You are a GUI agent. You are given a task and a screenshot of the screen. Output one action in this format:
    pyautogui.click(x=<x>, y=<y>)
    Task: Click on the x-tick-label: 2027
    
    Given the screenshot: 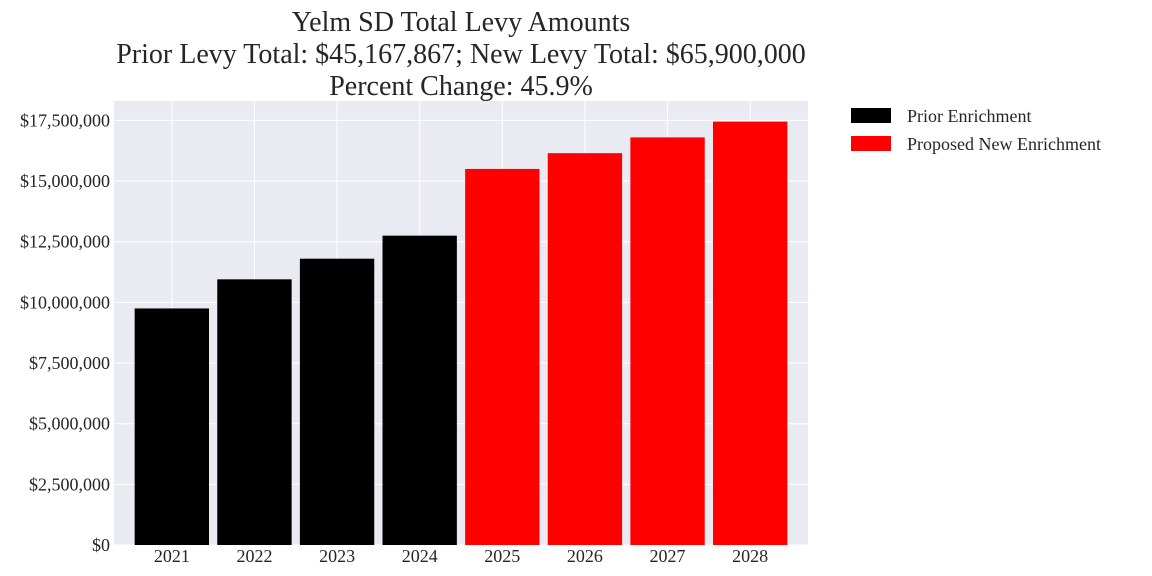 What is the action you would take?
    pyautogui.click(x=668, y=556)
    